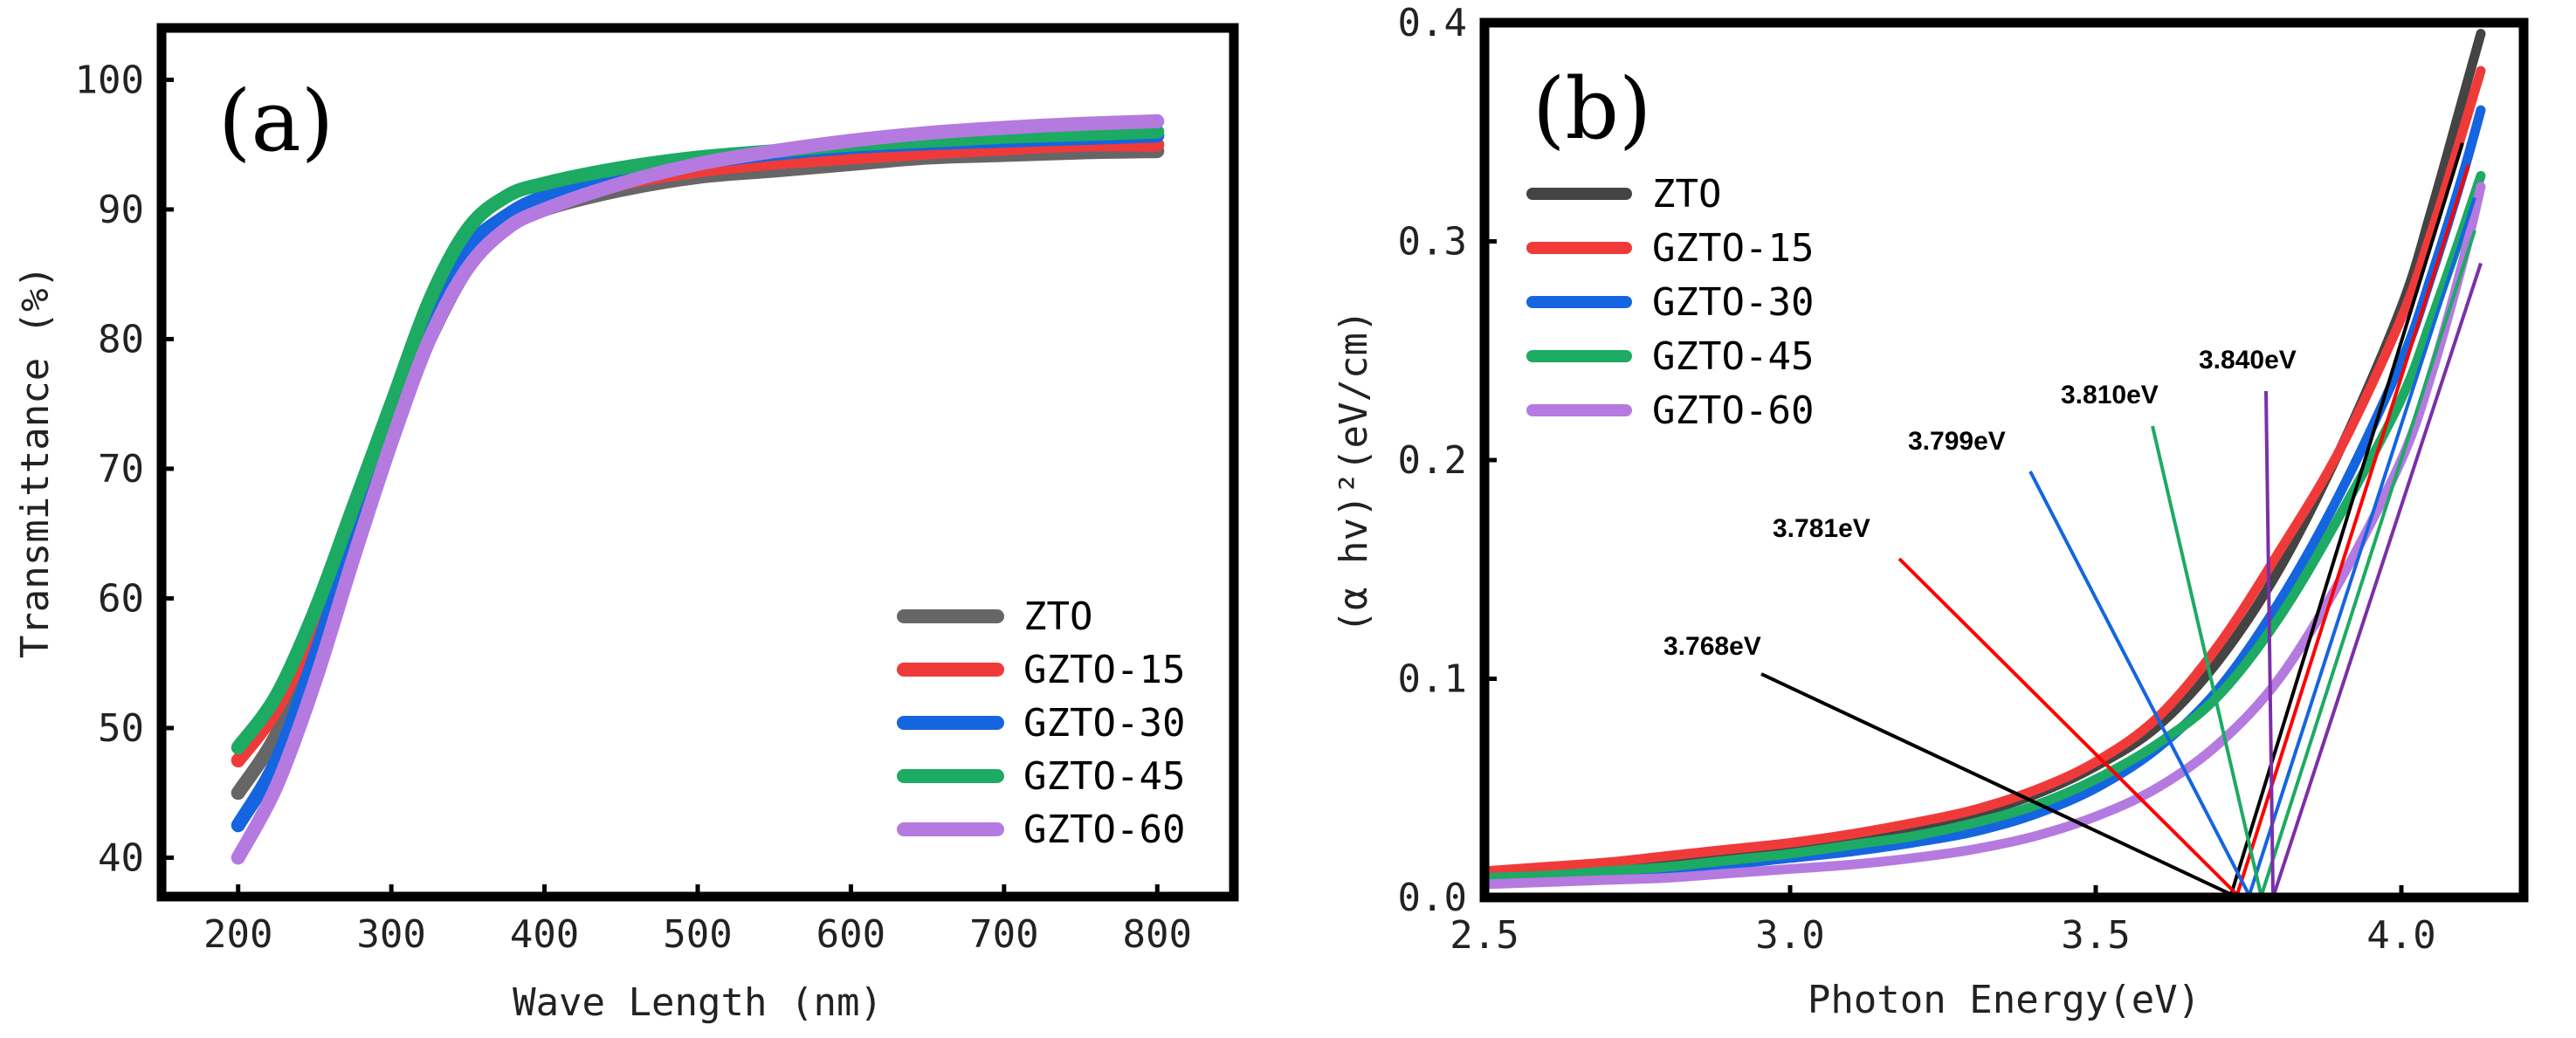 The height and width of the screenshot is (1038, 2576). I want to click on y-tick-label: 60, so click(121, 599).